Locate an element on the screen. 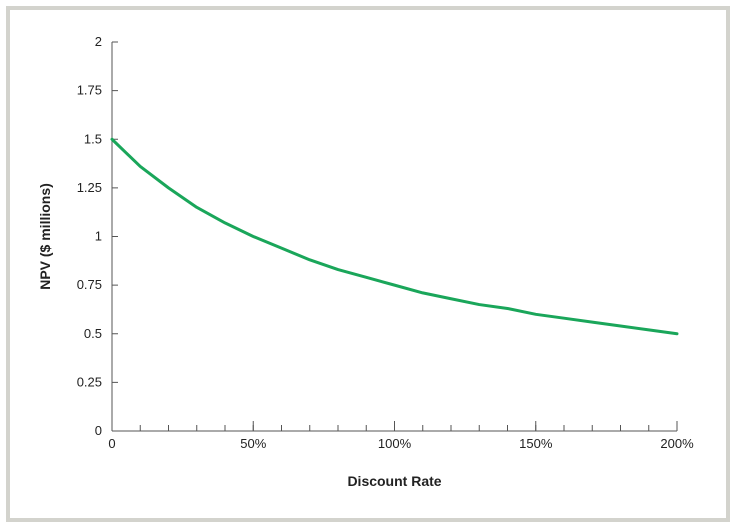 The image size is (734, 526). y-tick-label: 0 is located at coordinates (98, 430).